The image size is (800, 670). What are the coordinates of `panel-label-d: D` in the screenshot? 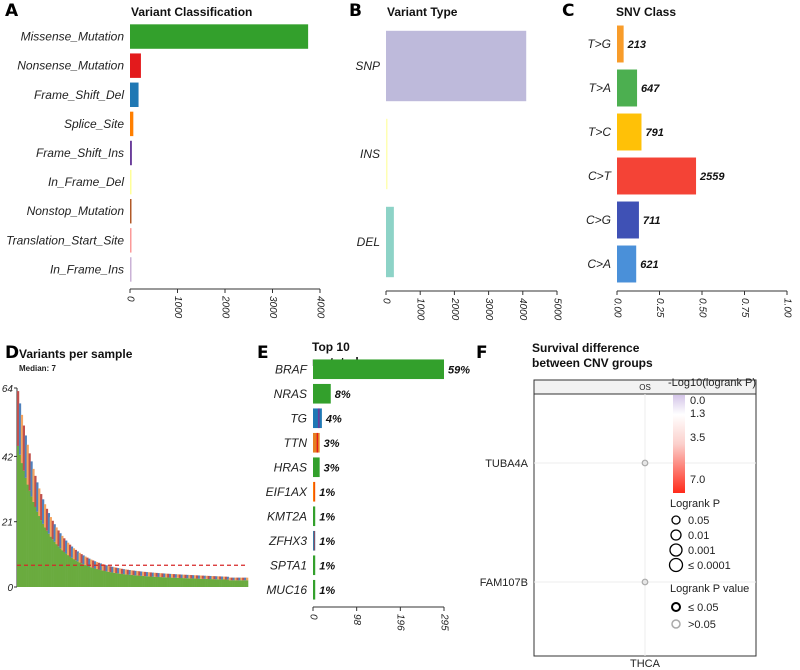 It's located at (12, 353).